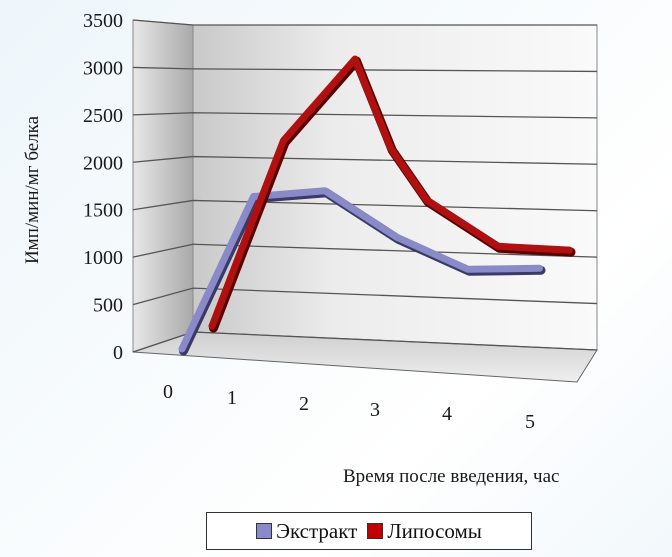  What do you see at coordinates (103, 21) in the screenshot?
I see `y-tick-label-7: 3500` at bounding box center [103, 21].